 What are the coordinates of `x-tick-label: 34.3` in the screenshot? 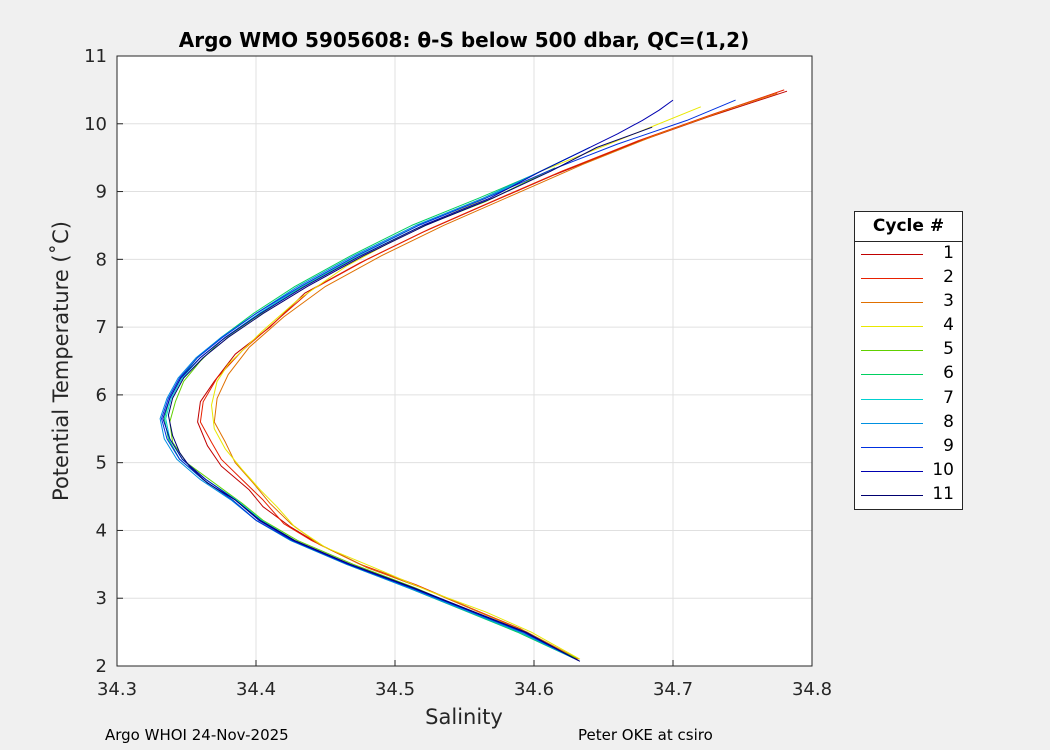 It's located at (117, 689).